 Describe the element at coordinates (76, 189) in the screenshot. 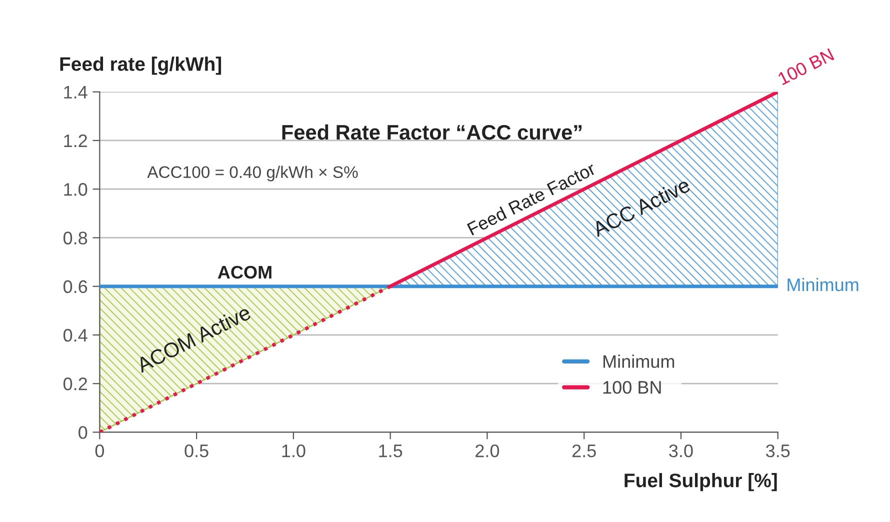

I see `y-tick-label: 1.0` at that location.